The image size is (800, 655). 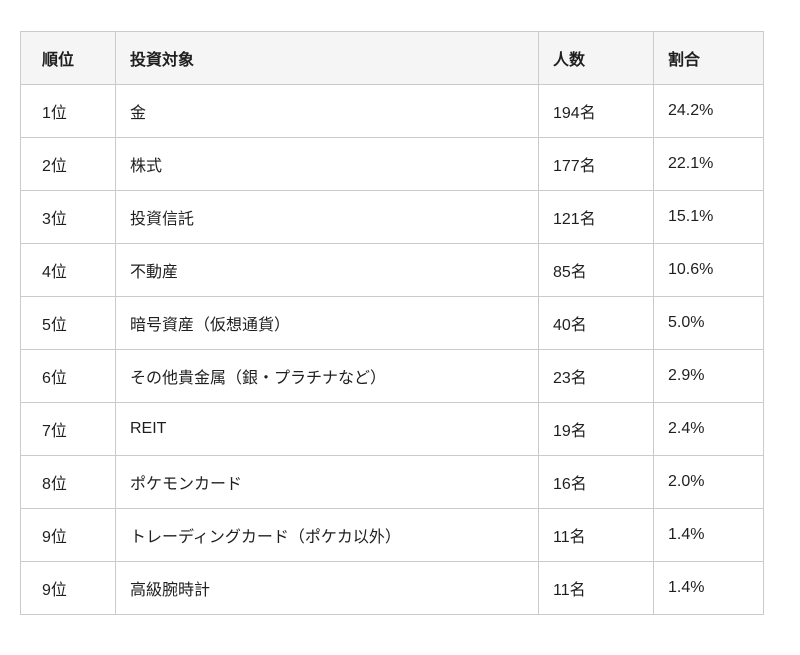 I want to click on percent-cell: 24.2%, so click(x=708, y=111).